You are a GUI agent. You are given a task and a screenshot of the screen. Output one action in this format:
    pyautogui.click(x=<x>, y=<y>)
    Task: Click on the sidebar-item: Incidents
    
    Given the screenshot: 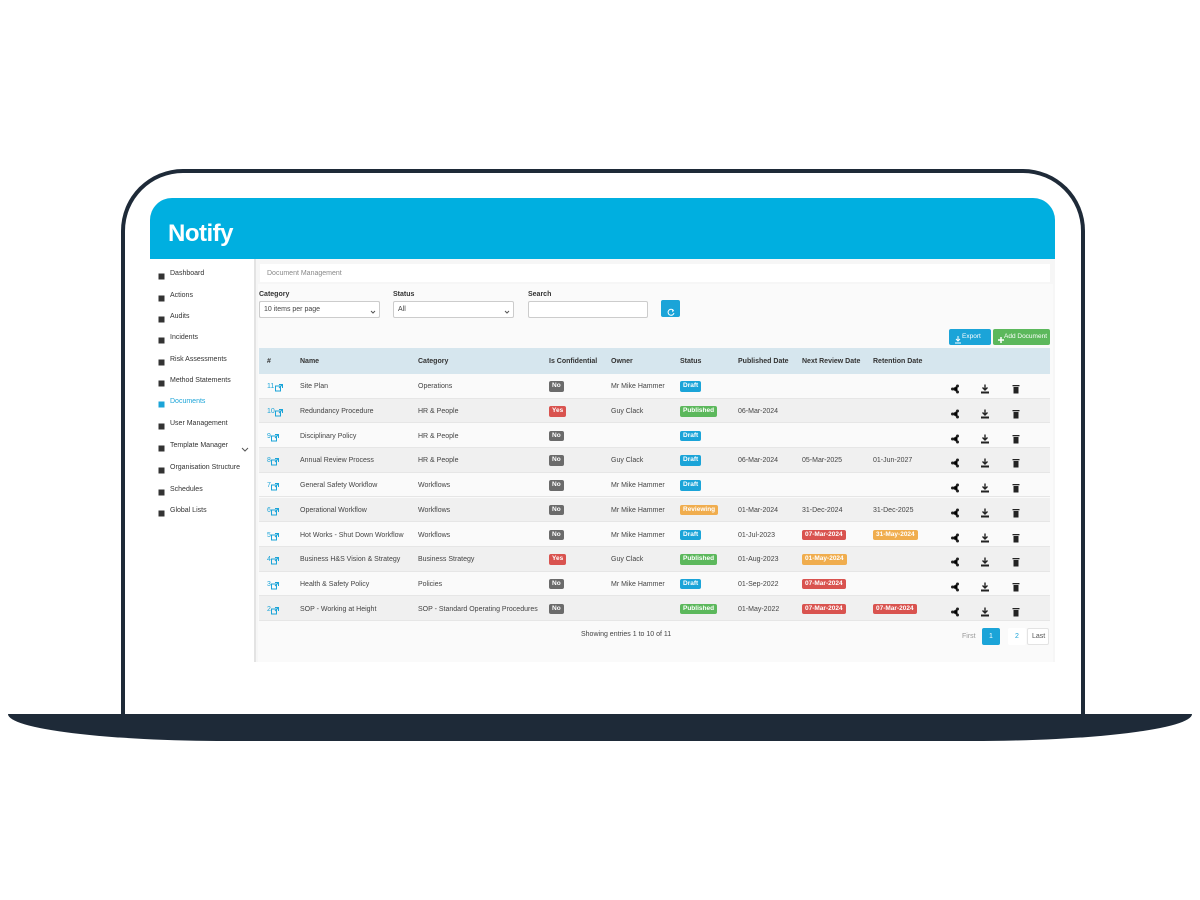 What is the action you would take?
    pyautogui.click(x=184, y=337)
    